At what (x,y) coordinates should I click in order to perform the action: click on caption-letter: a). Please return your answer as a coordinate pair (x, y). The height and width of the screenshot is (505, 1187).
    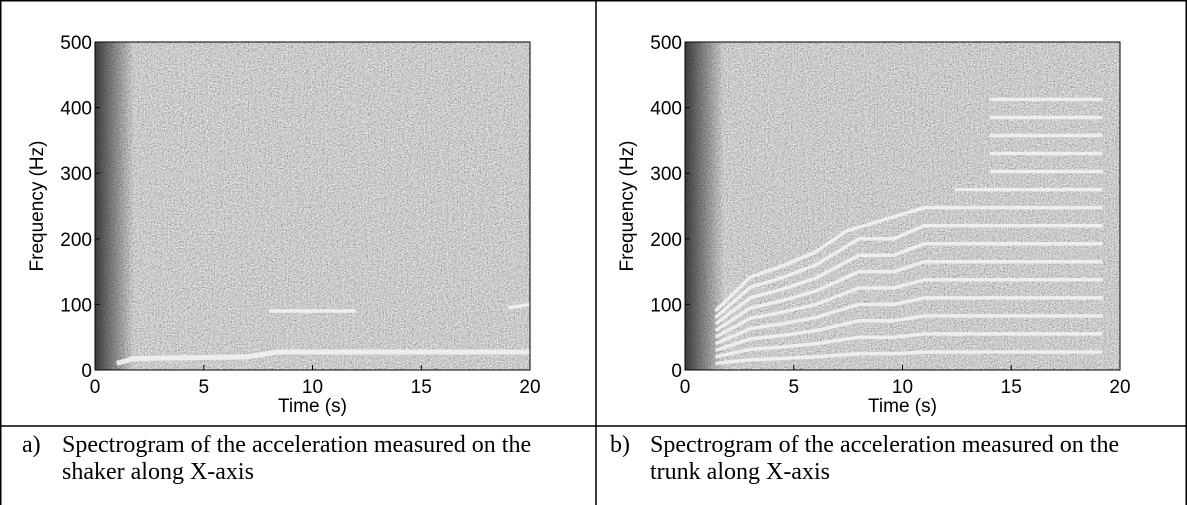
    Looking at the image, I should click on (31, 445).